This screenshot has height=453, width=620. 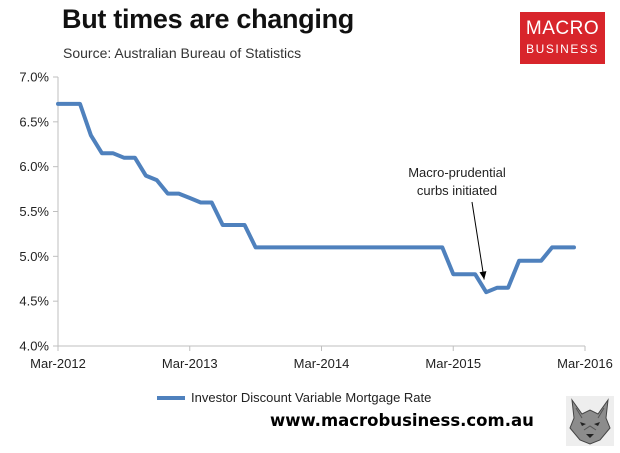 I want to click on website-url: www.macrobusiness.com.au, so click(x=402, y=420).